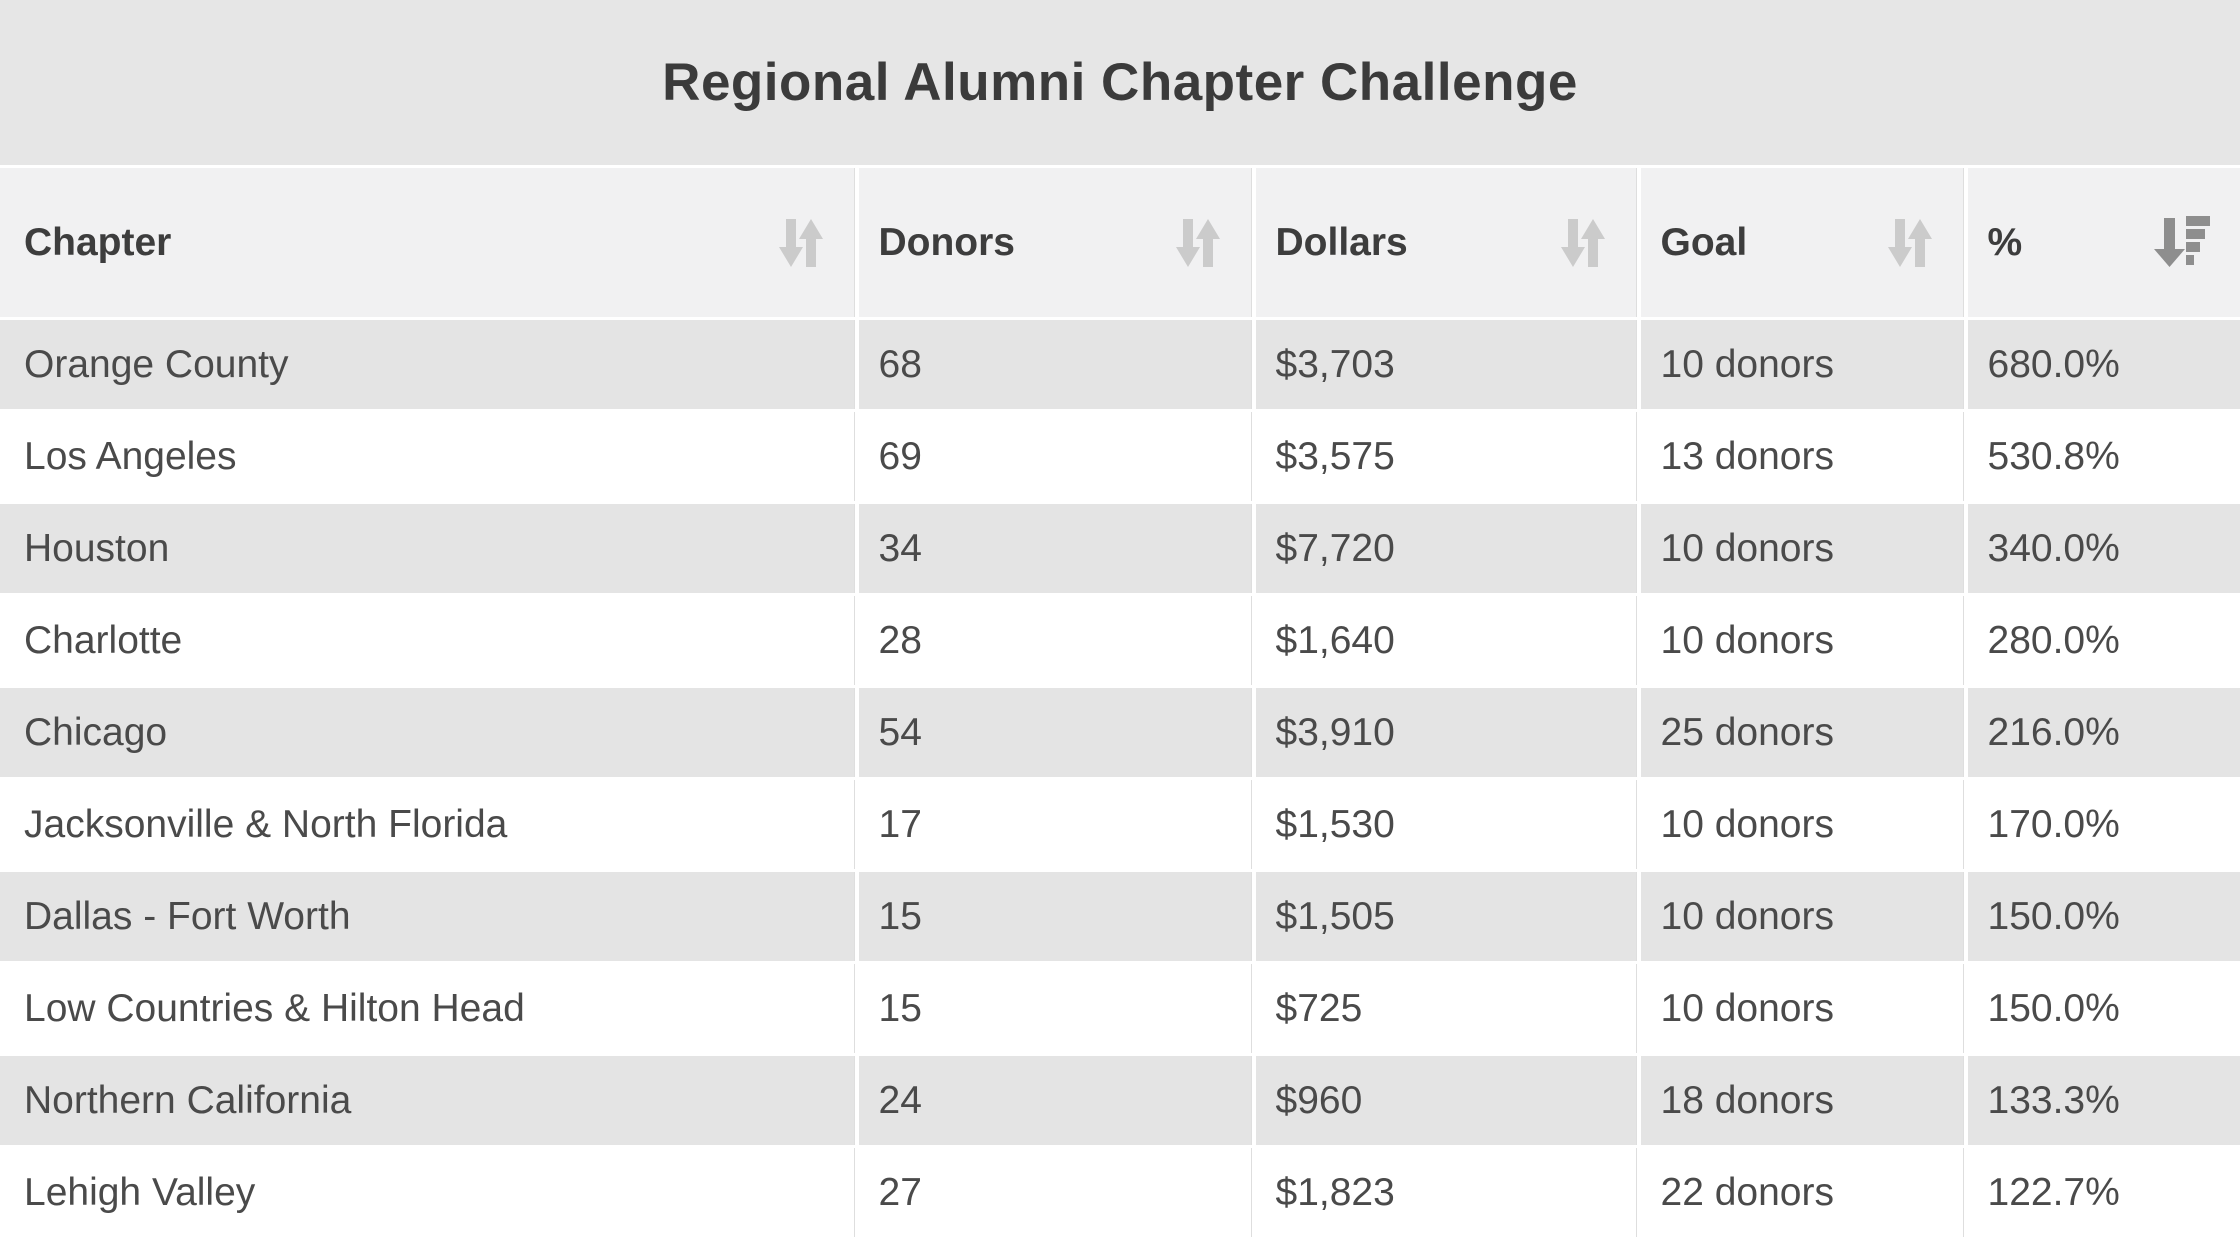 The width and height of the screenshot is (2240, 1237). Describe the element at coordinates (2005, 243) in the screenshot. I see `column-label-percent: %` at that location.